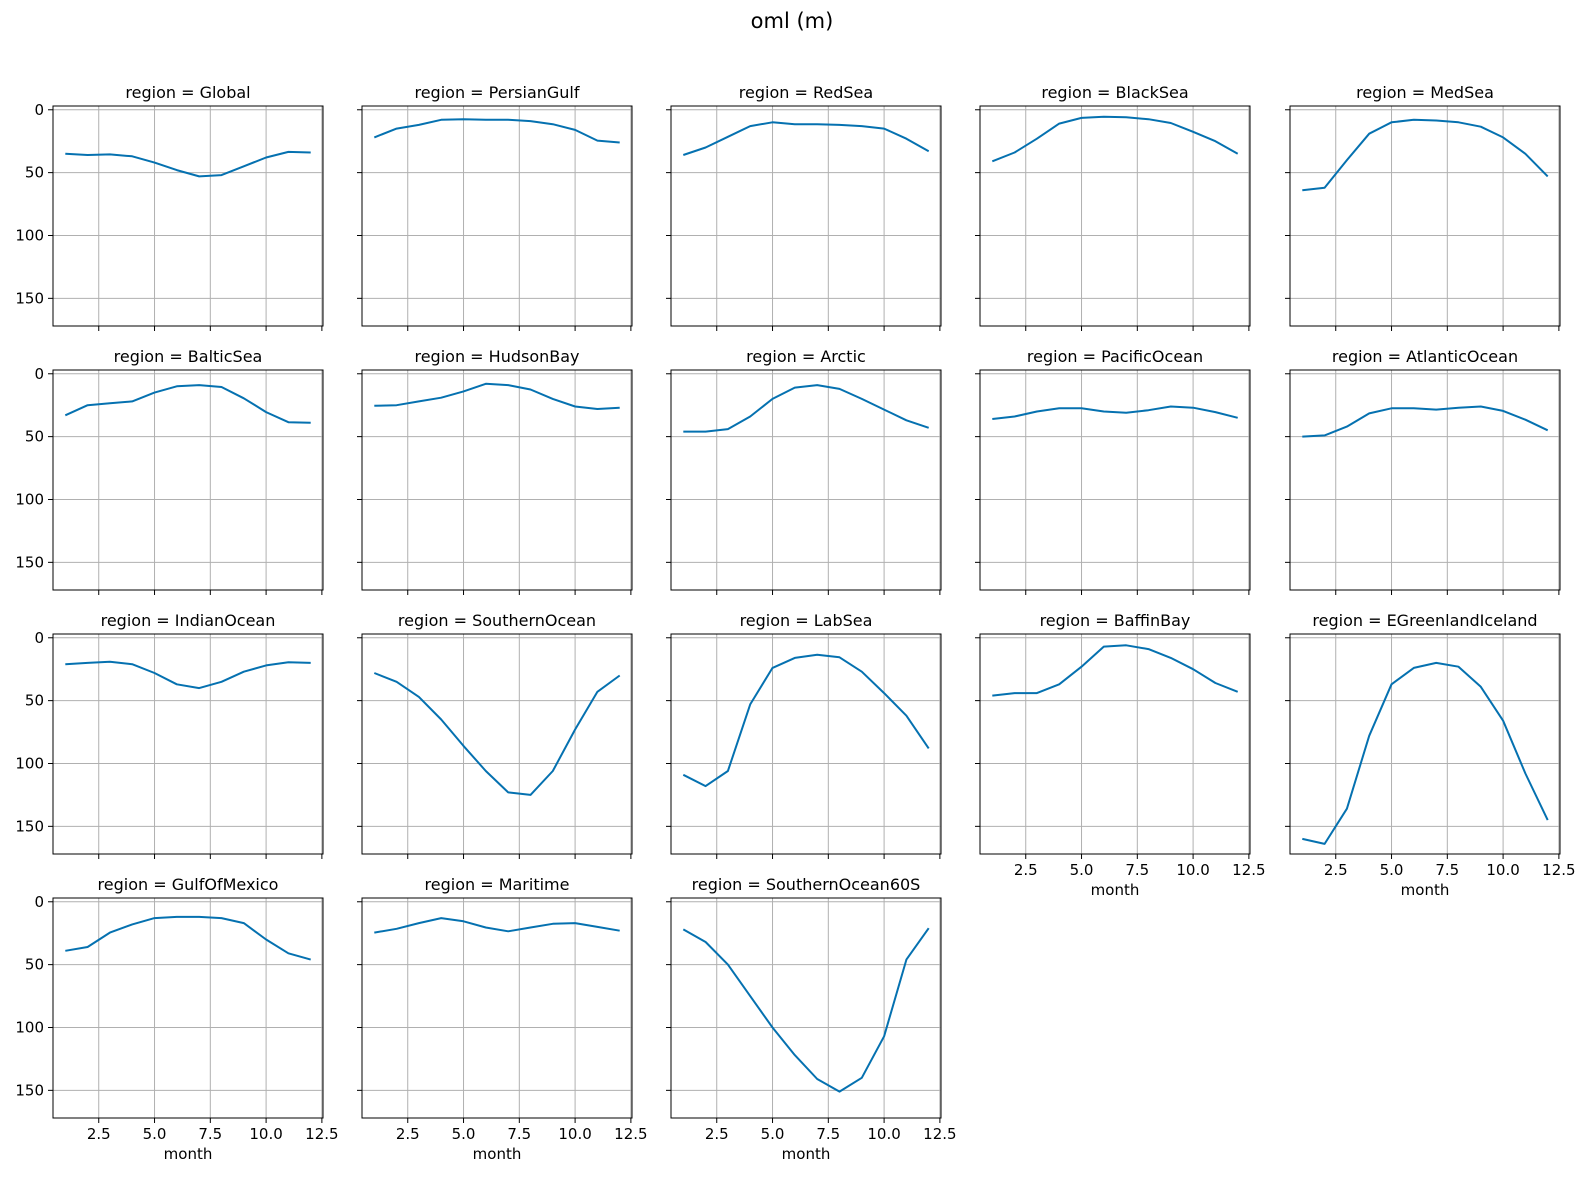  What do you see at coordinates (188, 620) in the screenshot?
I see `panel-title: region = IndianOcean` at bounding box center [188, 620].